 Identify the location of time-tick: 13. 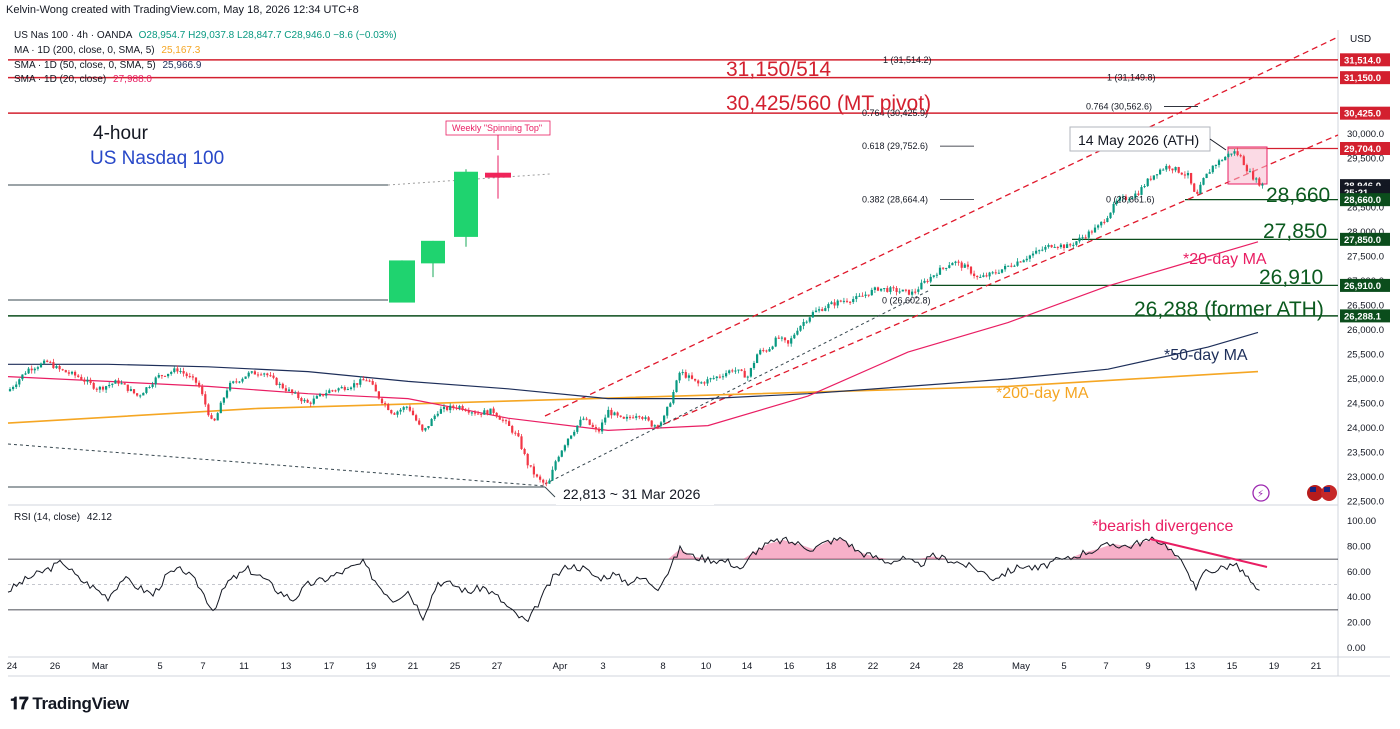
(1190, 666).